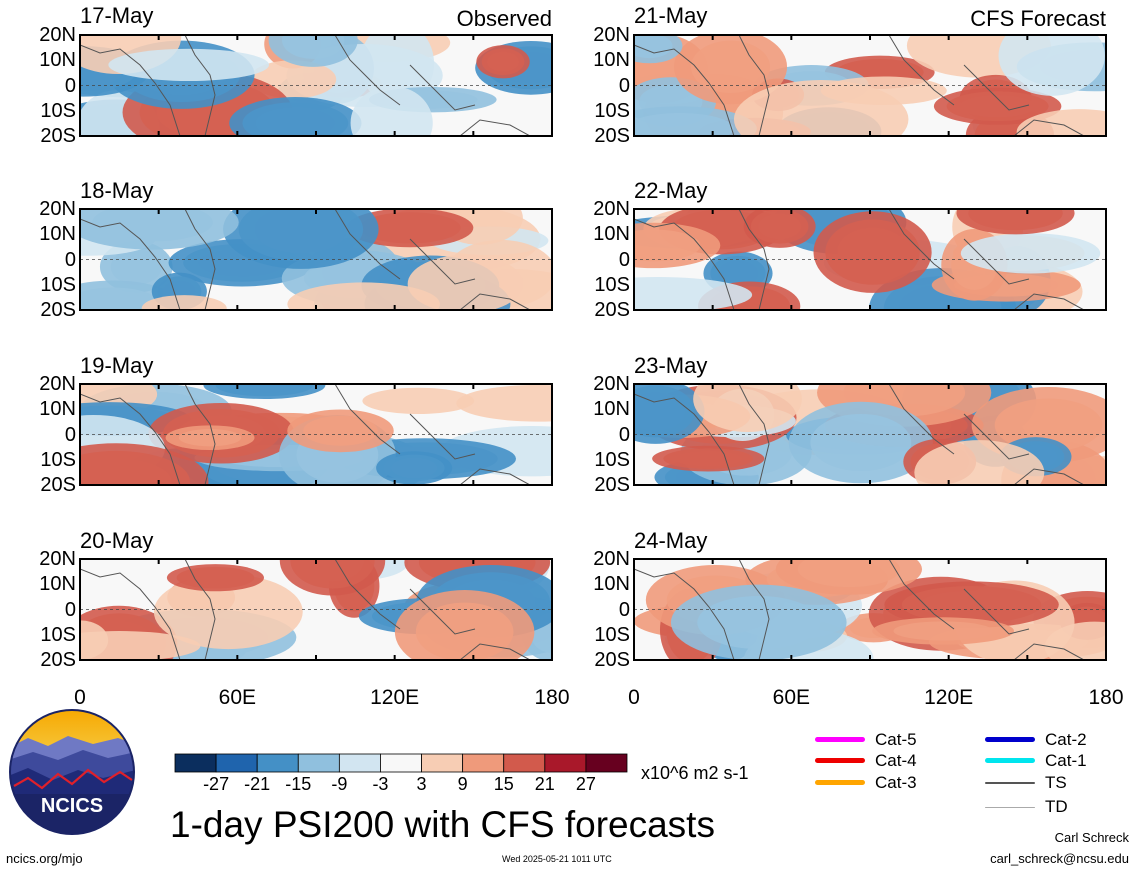  I want to click on site-url: ncics.org/mjo, so click(44, 858).